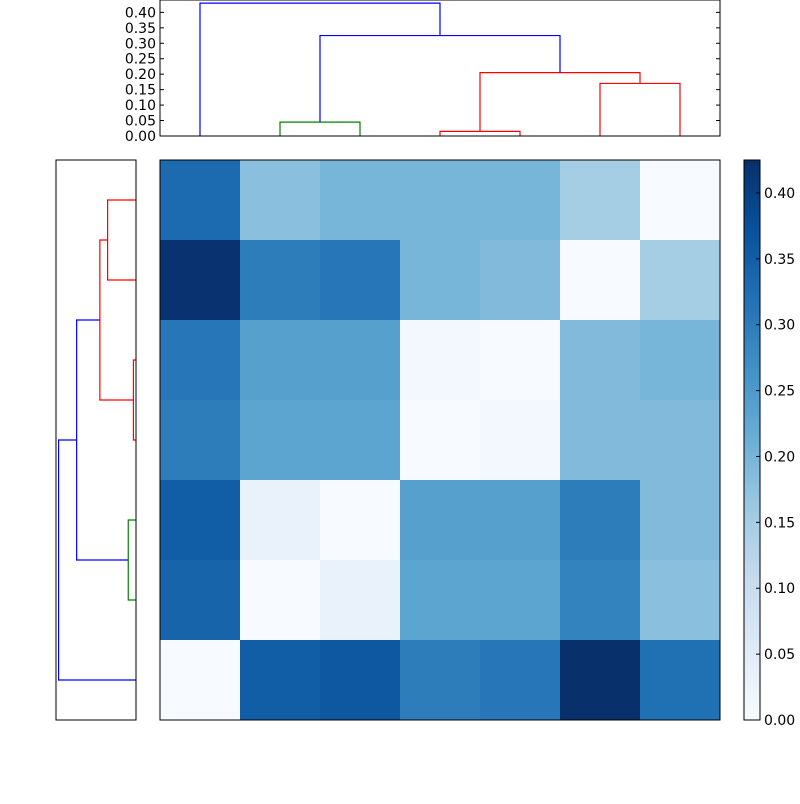 The height and width of the screenshot is (804, 800). I want to click on top-ytick-label: 0.40, so click(140, 13).